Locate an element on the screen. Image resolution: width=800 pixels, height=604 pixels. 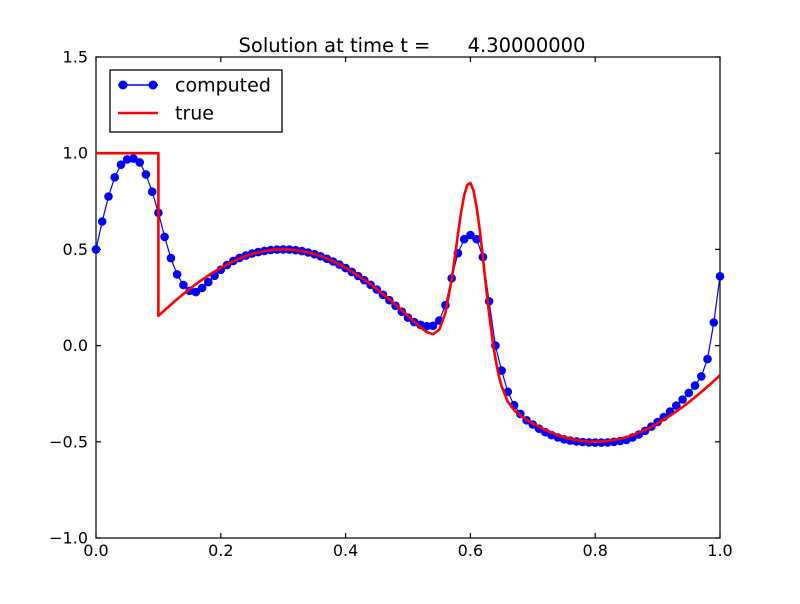
legend-entry-computed: computed is located at coordinates (194, 86).